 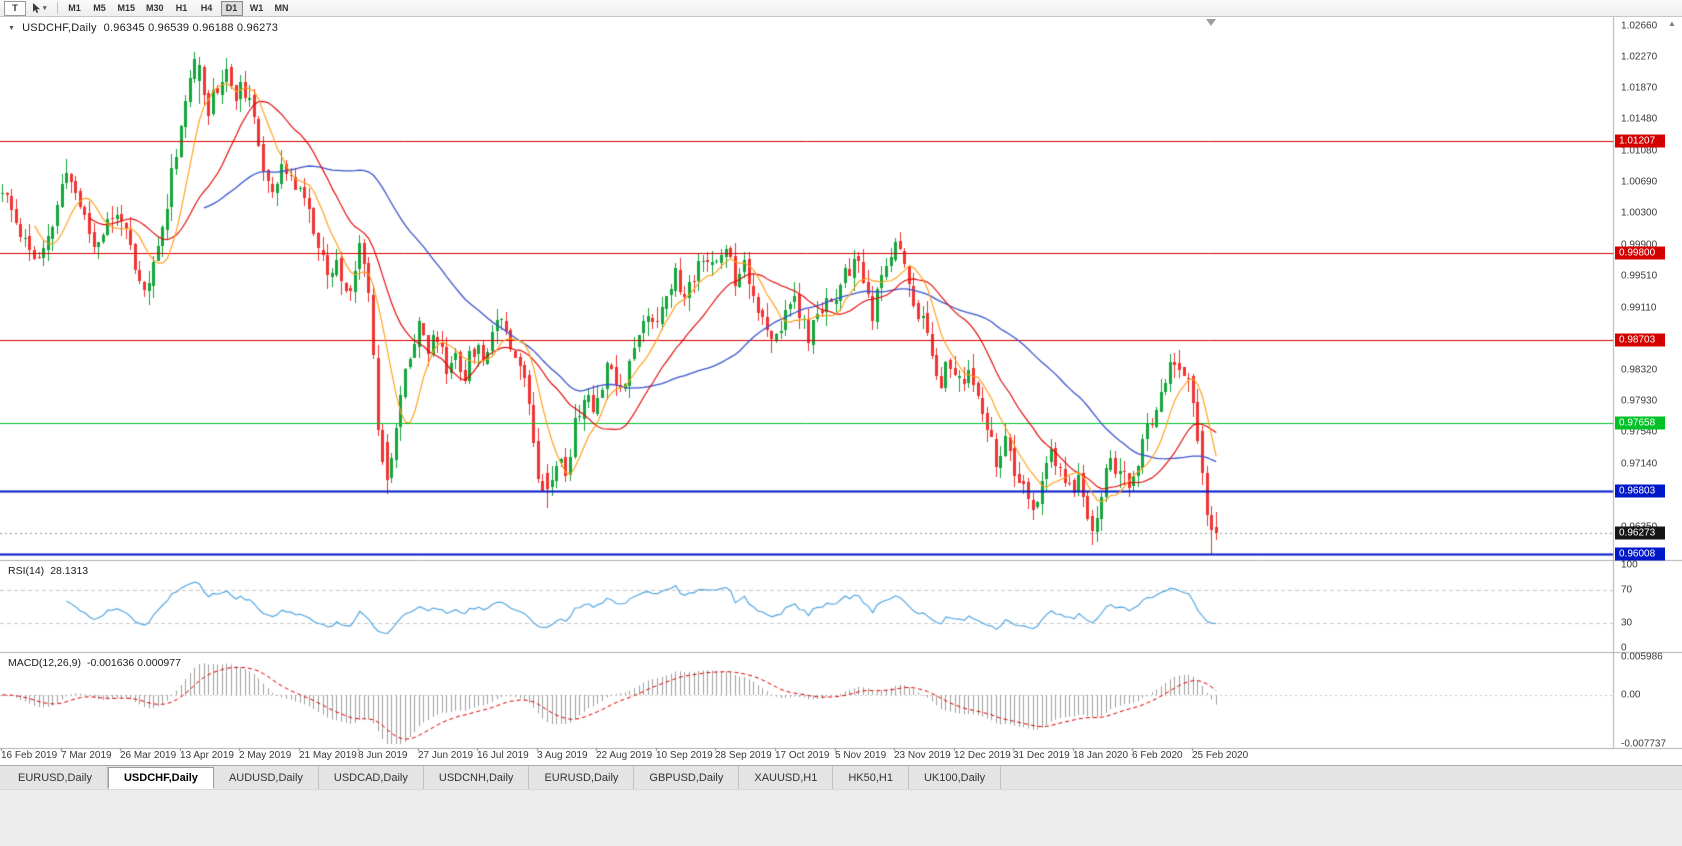 I want to click on y-axis-label: 1.02270, so click(x=1639, y=57).